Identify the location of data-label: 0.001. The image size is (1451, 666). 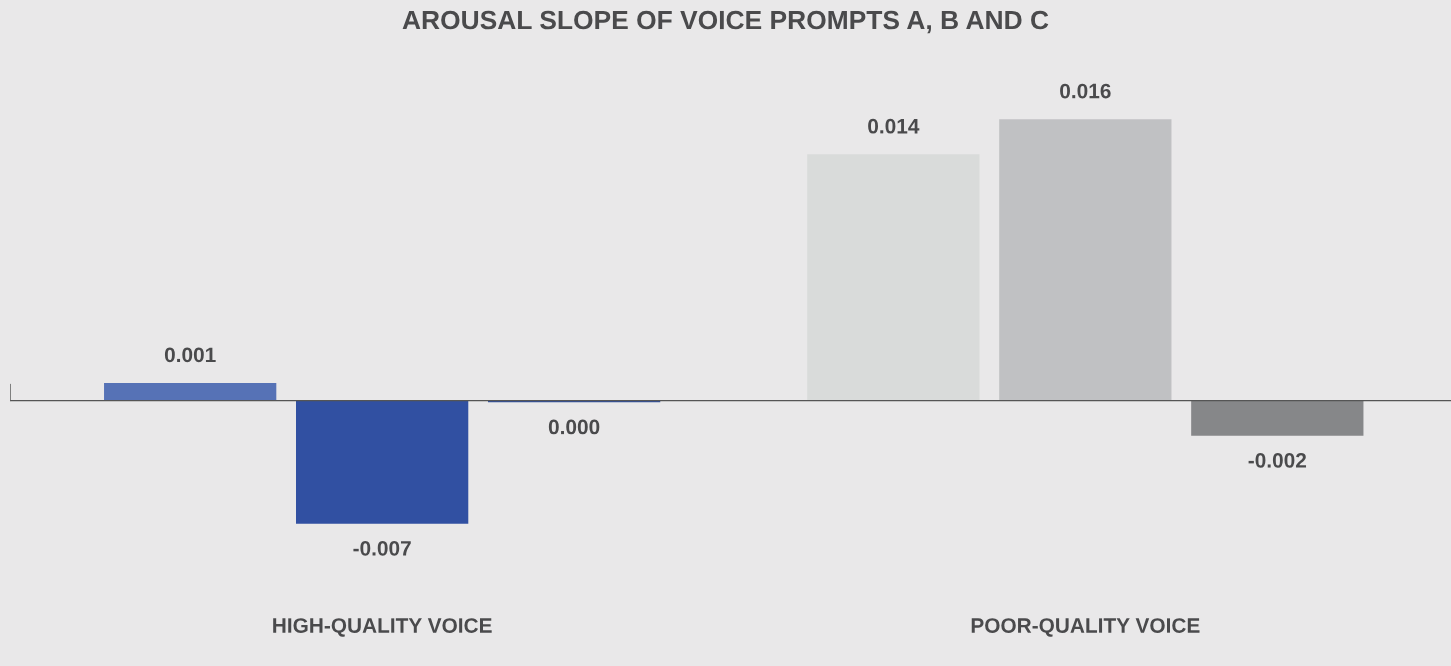
(190, 355).